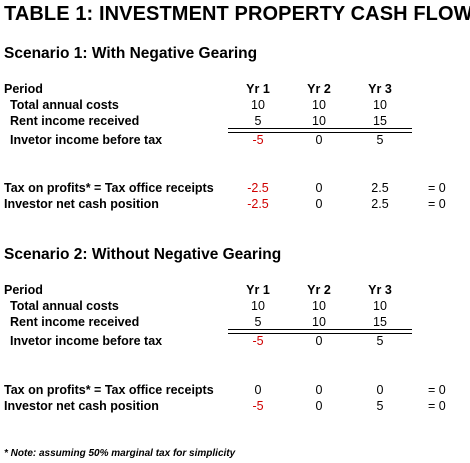 This screenshot has width=470, height=463. What do you see at coordinates (380, 290) in the screenshot?
I see `s2-col-yr3: Yr 3` at bounding box center [380, 290].